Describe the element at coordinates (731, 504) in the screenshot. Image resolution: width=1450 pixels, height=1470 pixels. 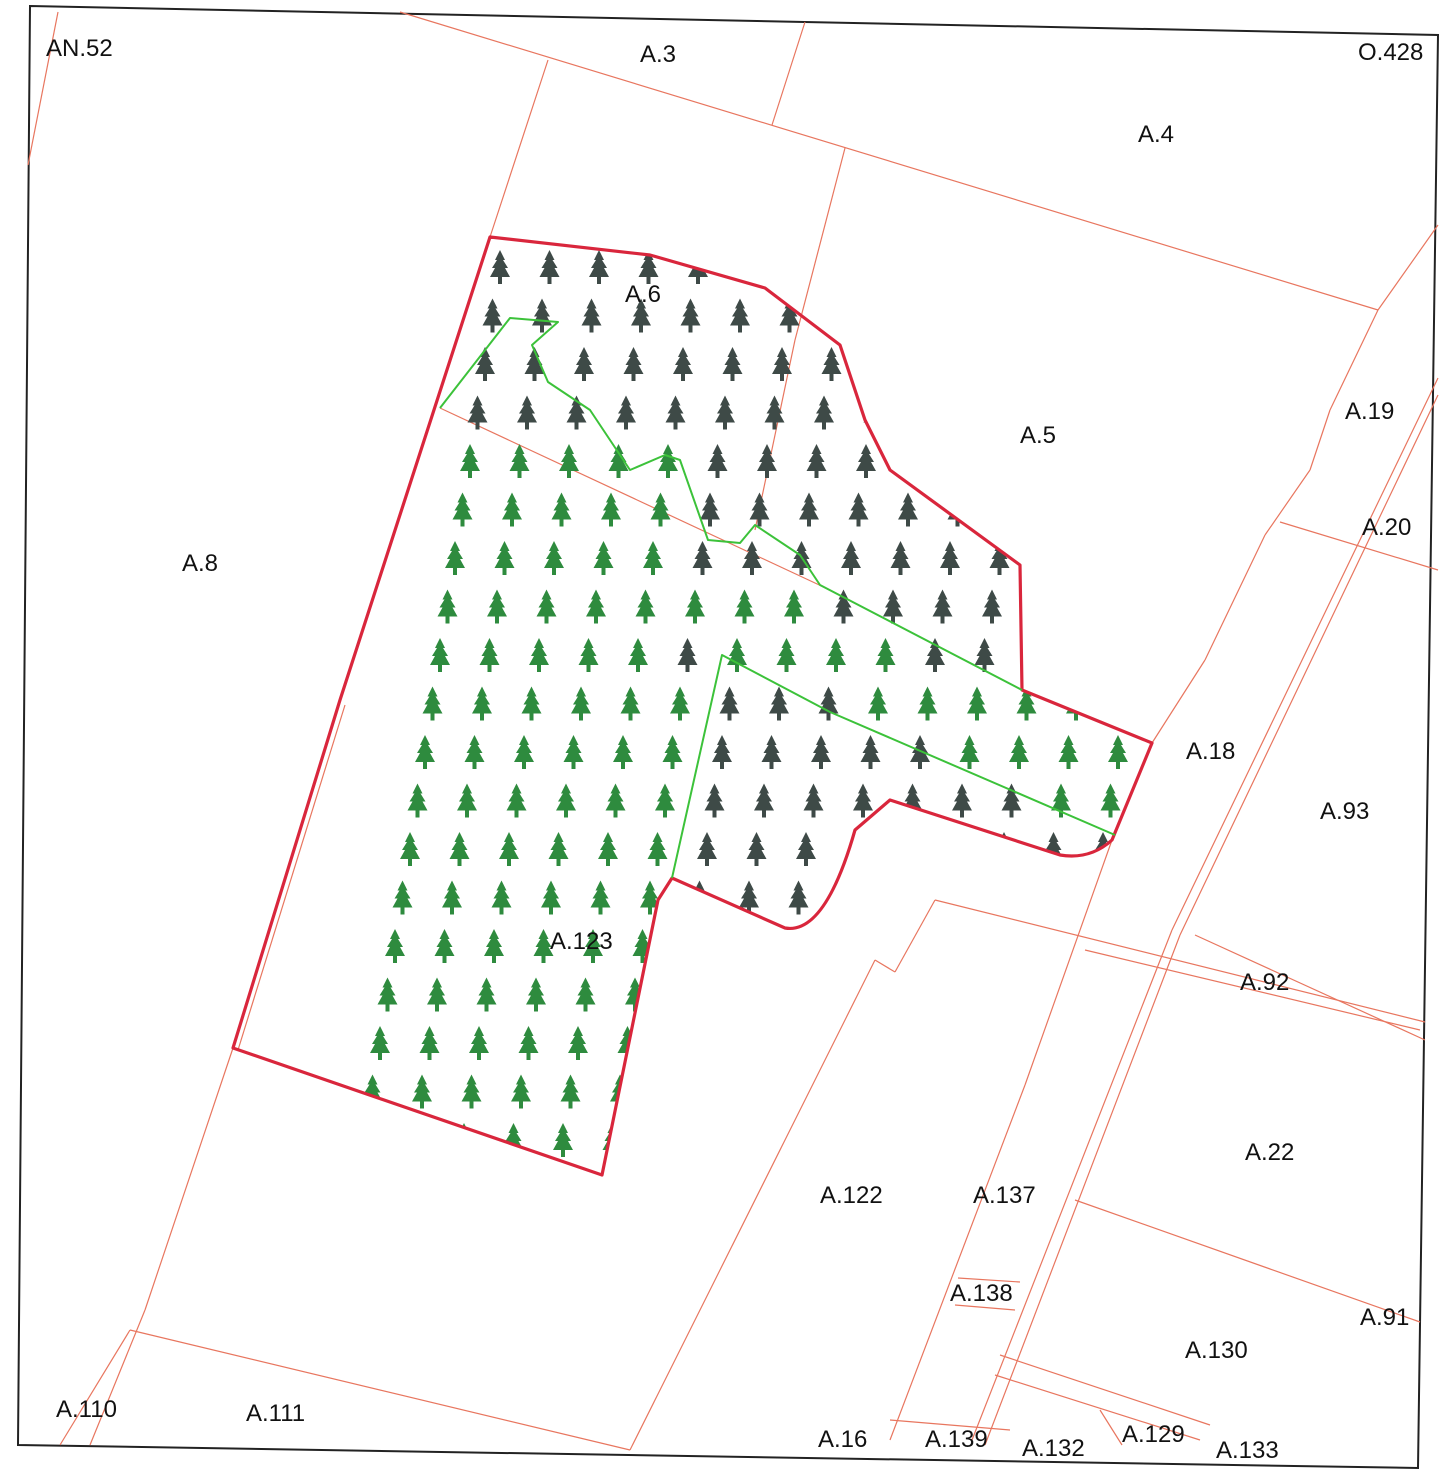
I see `sub-area-boundary-north` at that location.